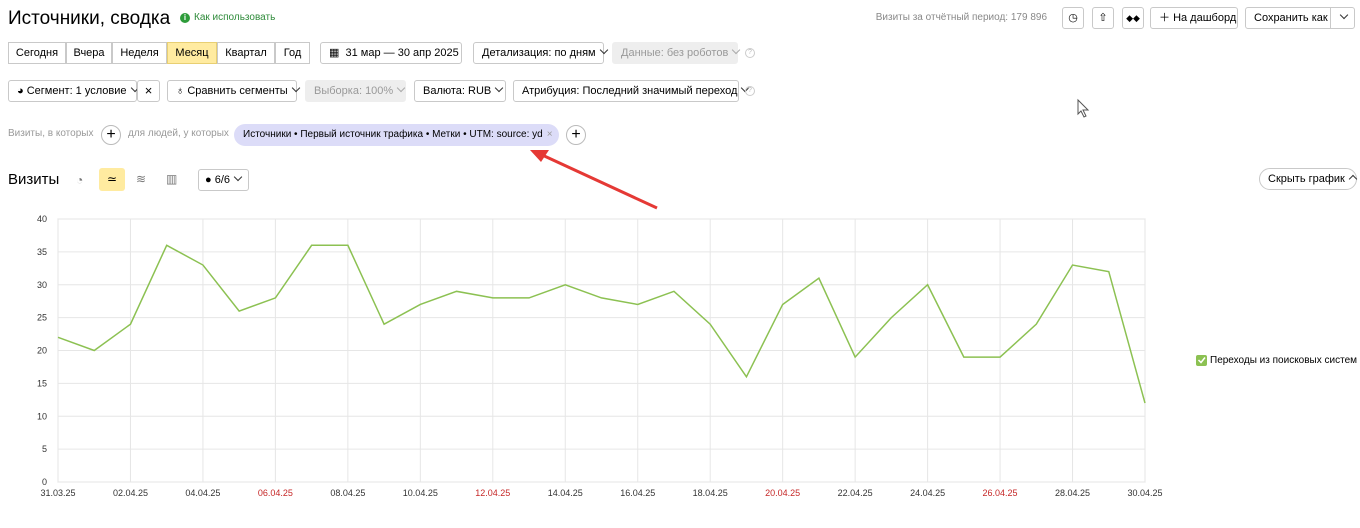 This screenshot has width=1360, height=528. I want to click on y-tick-label: 10, so click(42, 416).